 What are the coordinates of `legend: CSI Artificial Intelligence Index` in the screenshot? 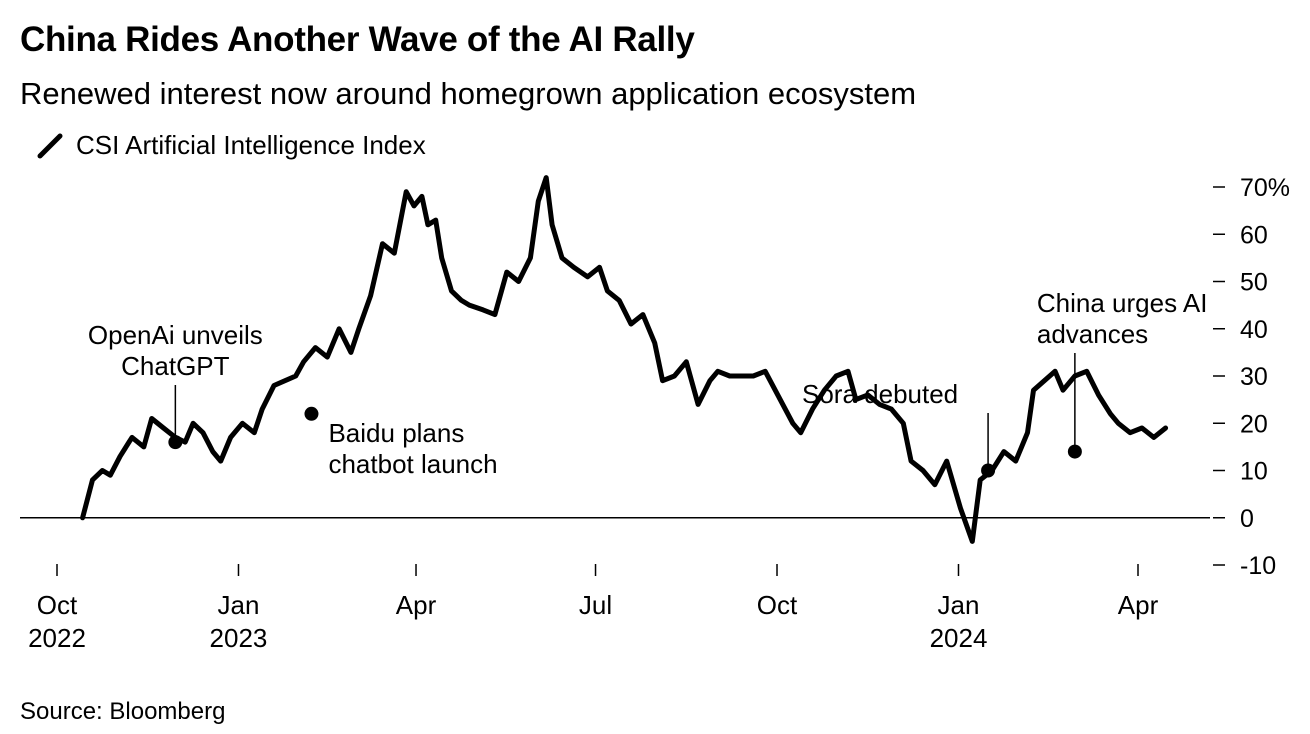 It's located at (231, 145).